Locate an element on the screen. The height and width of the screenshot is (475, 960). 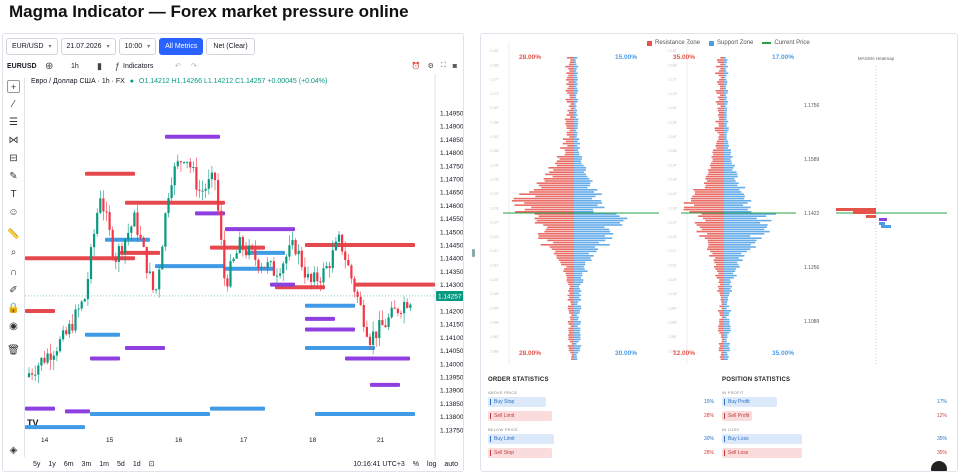
text-icon: T is located at coordinates (13, 194).